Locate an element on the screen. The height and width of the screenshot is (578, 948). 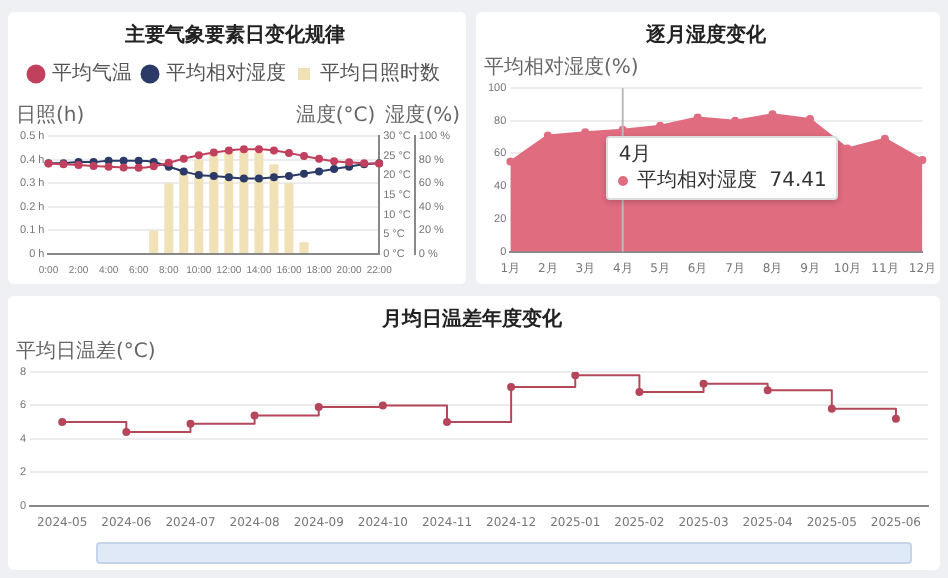
y-axis-title: 日照(h) is located at coordinates (50, 116).